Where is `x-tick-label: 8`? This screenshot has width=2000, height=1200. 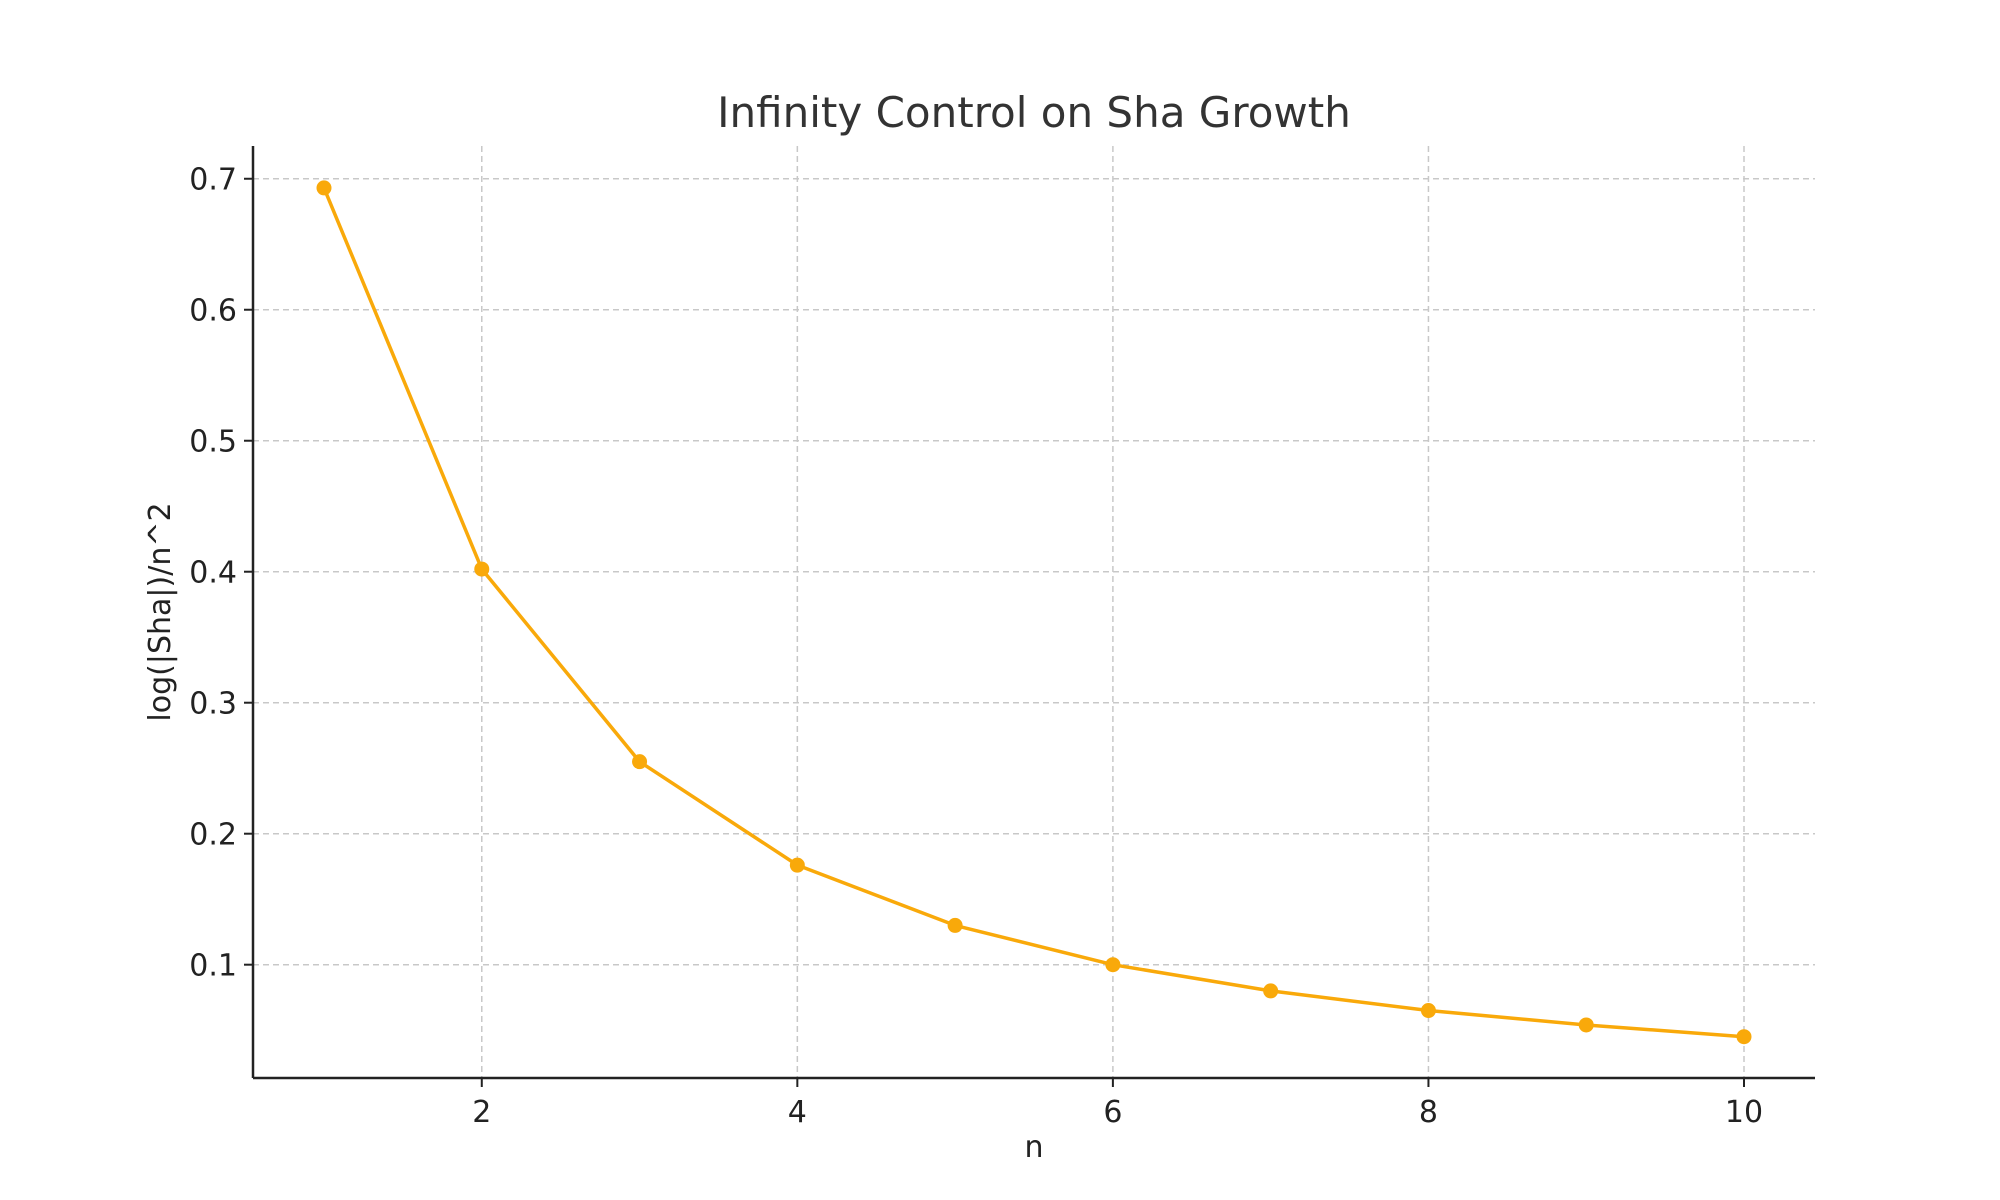
x-tick-label: 8 is located at coordinates (1428, 1112).